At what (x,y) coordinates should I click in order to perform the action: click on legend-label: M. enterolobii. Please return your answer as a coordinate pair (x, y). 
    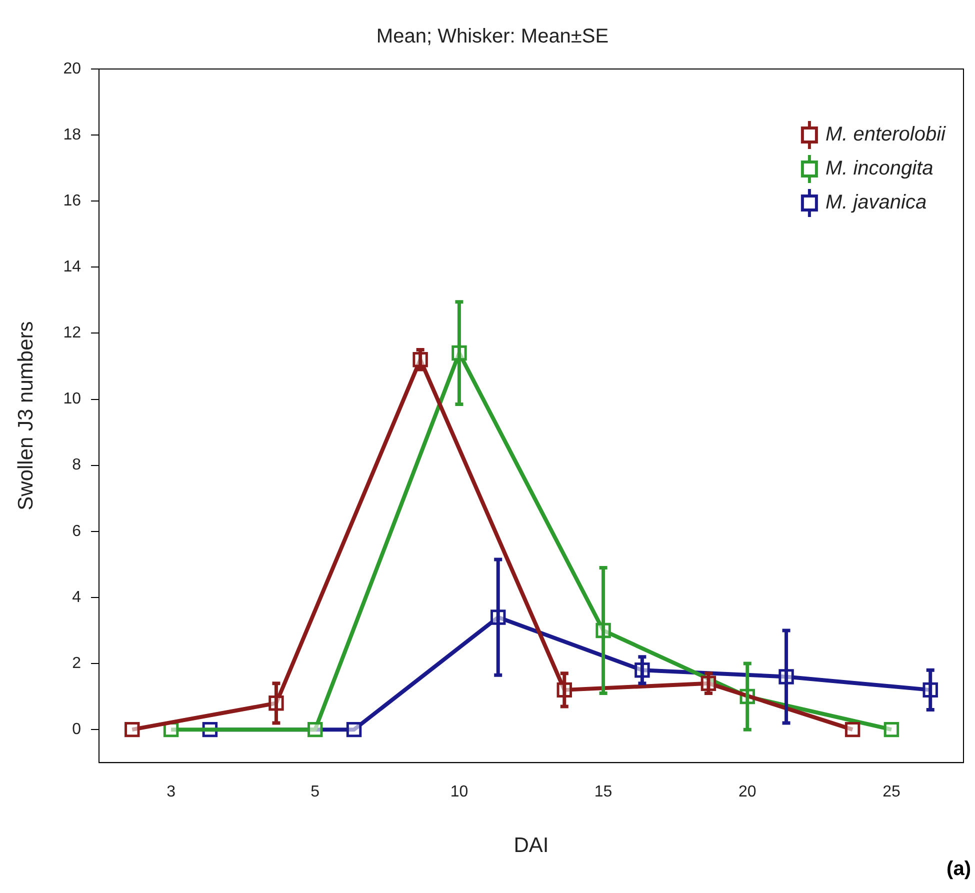
    Looking at the image, I should click on (885, 135).